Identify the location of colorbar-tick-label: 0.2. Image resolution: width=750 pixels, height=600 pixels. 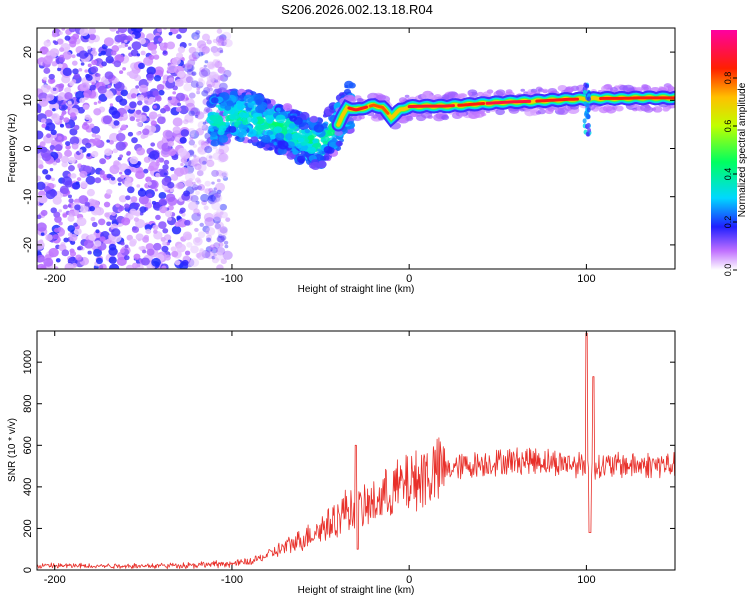
(728, 222).